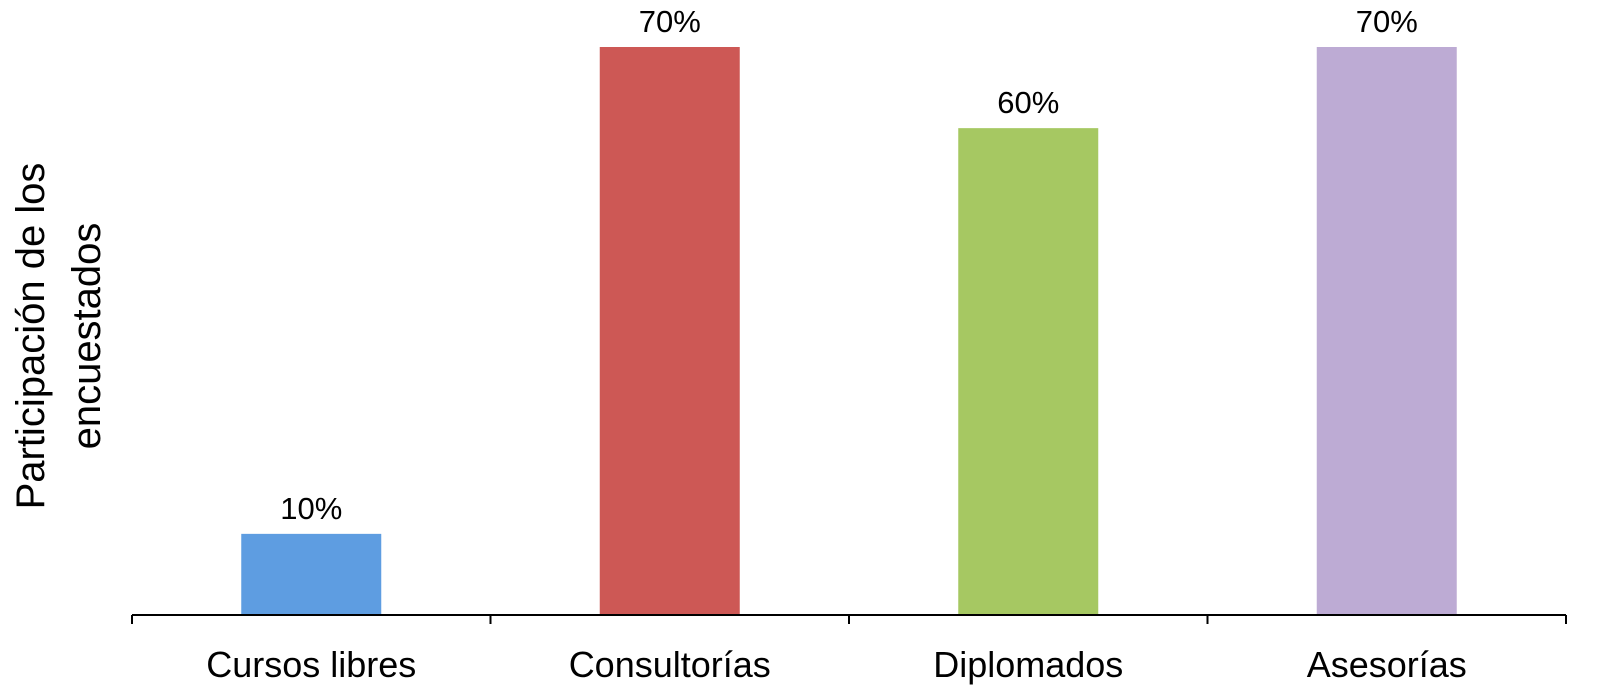  Describe the element at coordinates (87, 336) in the screenshot. I see `y-axis-title-line-2: encuestados` at that location.